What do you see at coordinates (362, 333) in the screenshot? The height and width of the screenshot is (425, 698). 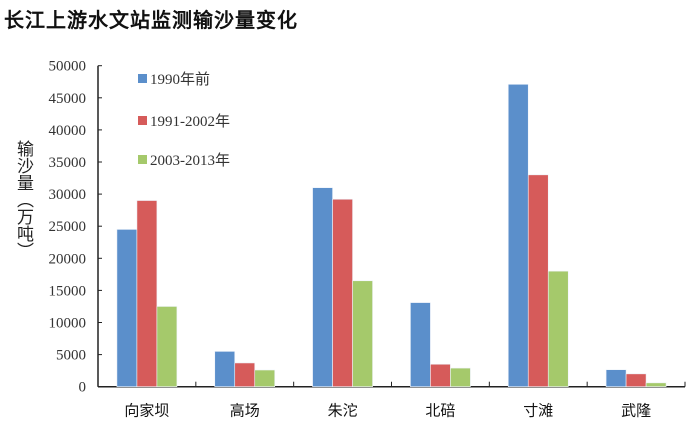 I see `bar-朱沱-2003-2013年` at bounding box center [362, 333].